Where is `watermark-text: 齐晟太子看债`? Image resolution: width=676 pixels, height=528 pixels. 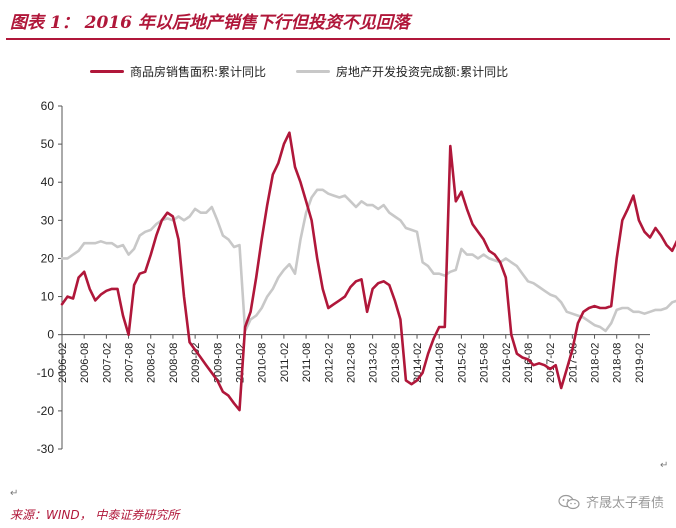 watermark-text: 齐晟太子看债 is located at coordinates (624, 503).